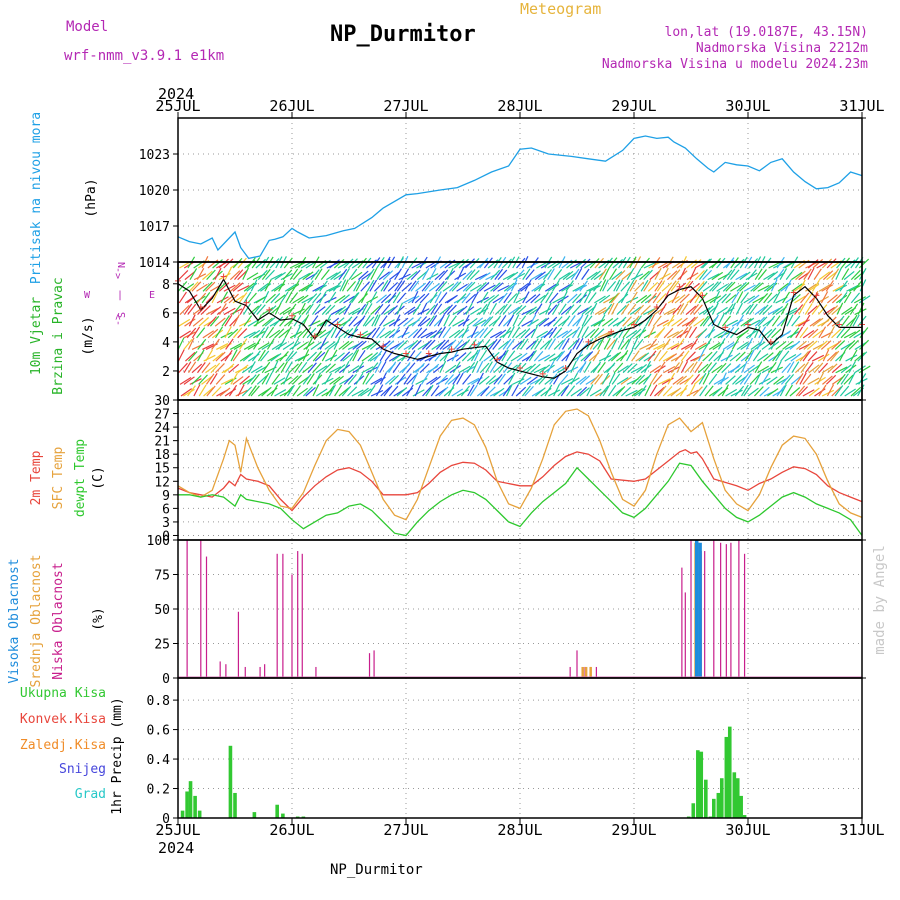 The width and height of the screenshot is (900, 900). Describe the element at coordinates (58, 335) in the screenshot. I see `wind-title-2: Brzina i Pravac` at that location.